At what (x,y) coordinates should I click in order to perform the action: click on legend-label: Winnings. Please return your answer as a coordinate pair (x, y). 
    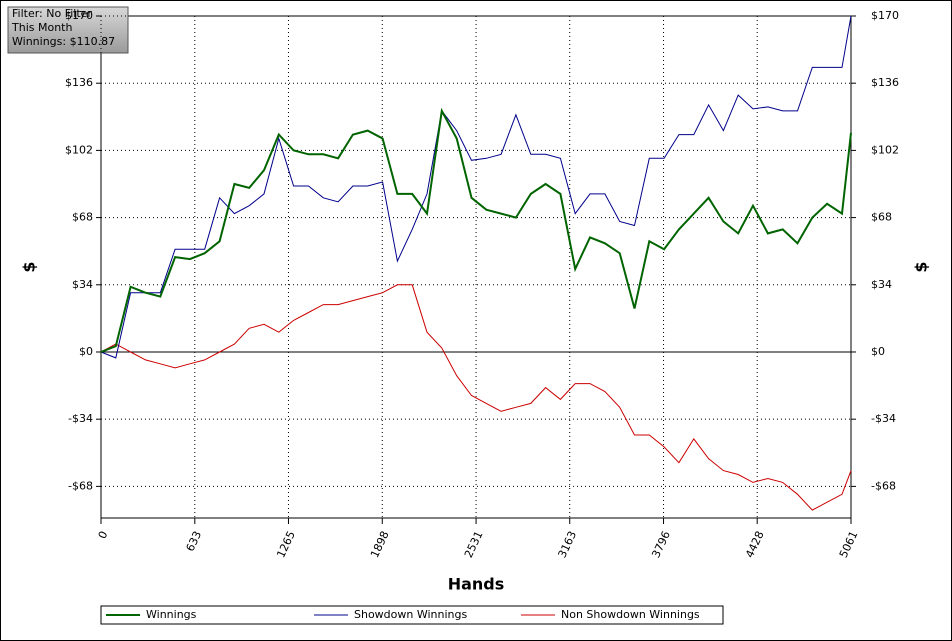
    Looking at the image, I should click on (171, 614).